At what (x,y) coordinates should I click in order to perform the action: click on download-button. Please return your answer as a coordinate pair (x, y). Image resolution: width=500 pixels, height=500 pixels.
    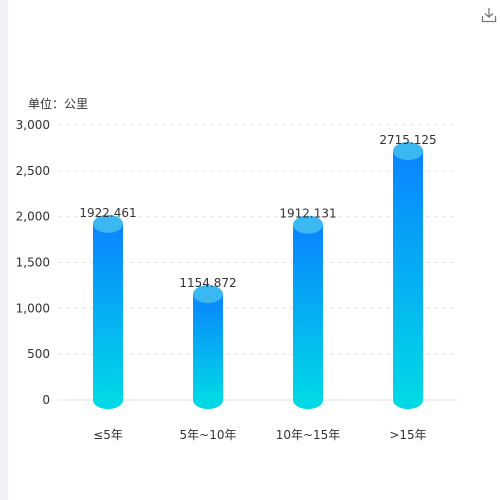
    Looking at the image, I should click on (489, 15).